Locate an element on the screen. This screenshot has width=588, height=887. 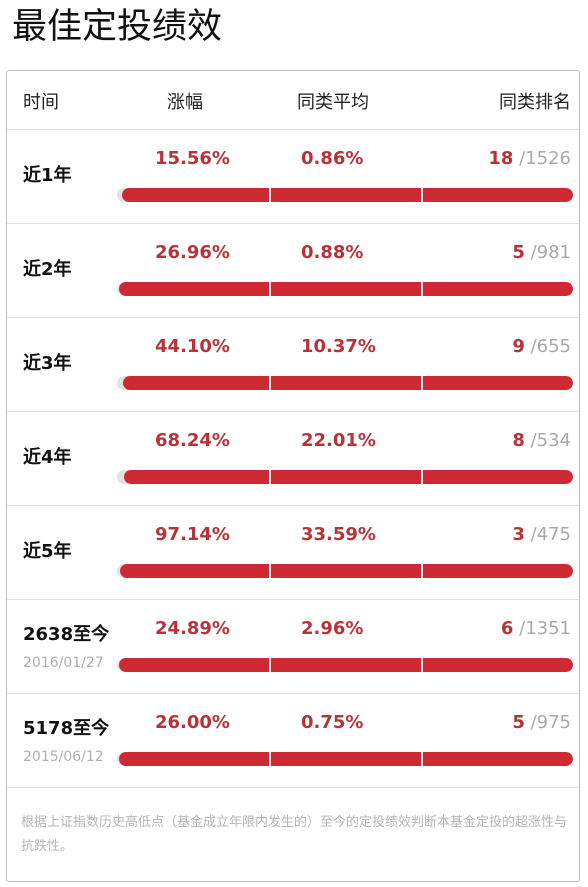
row-start-date: 2016/01/27 is located at coordinates (63, 663).